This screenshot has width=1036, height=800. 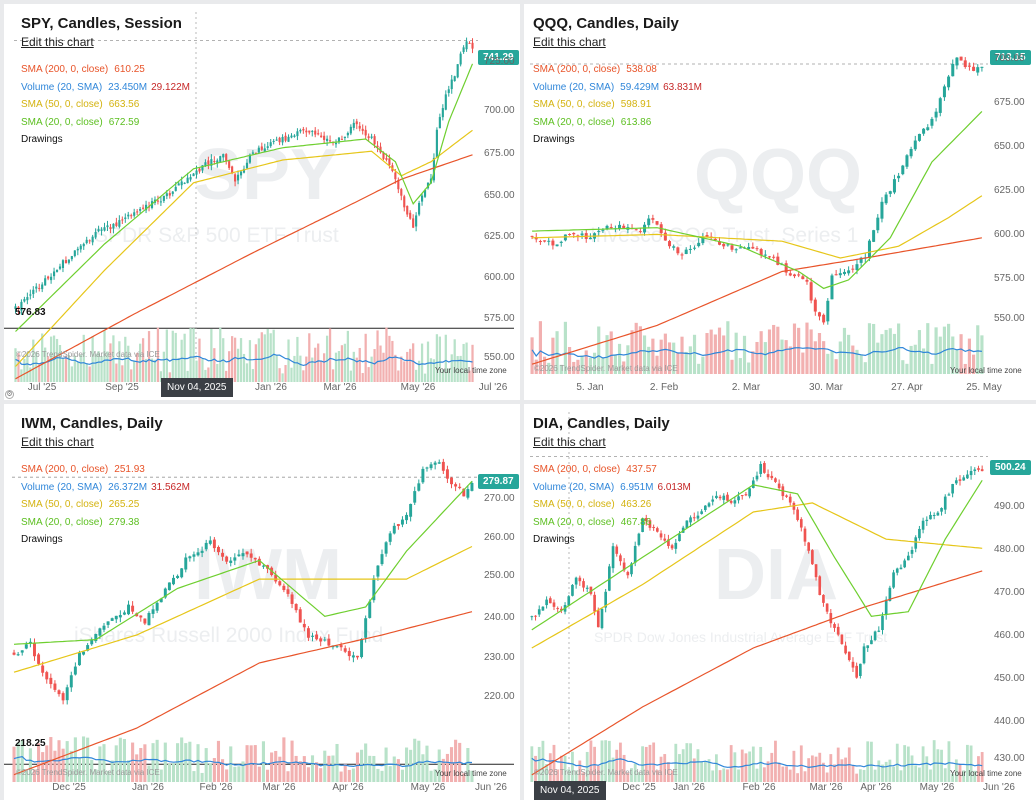 I want to click on x-tick-label: Jun '26, so click(x=491, y=787).